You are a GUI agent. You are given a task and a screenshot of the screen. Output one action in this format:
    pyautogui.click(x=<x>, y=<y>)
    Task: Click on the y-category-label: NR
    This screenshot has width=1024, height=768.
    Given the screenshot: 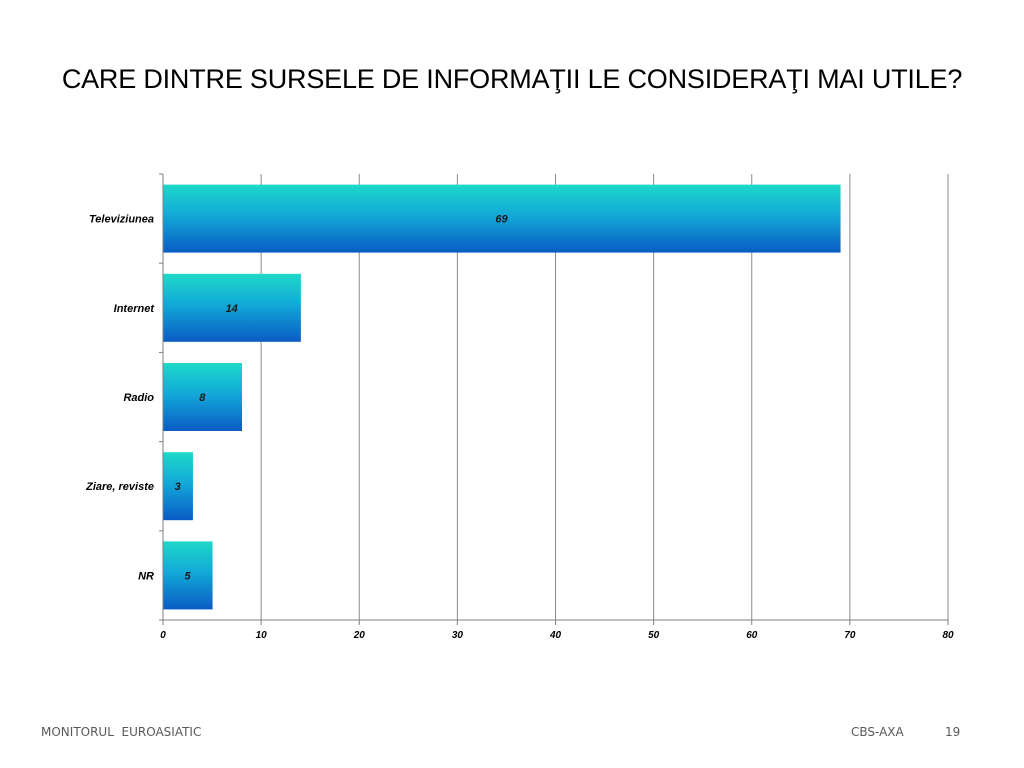 What is the action you would take?
    pyautogui.click(x=146, y=576)
    